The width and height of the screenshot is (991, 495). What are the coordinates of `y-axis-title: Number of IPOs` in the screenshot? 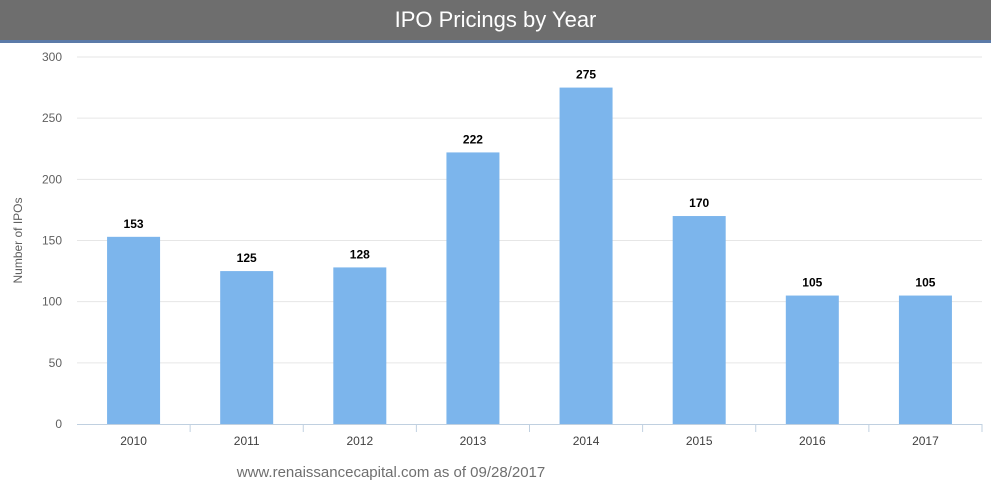 It's located at (18, 240).